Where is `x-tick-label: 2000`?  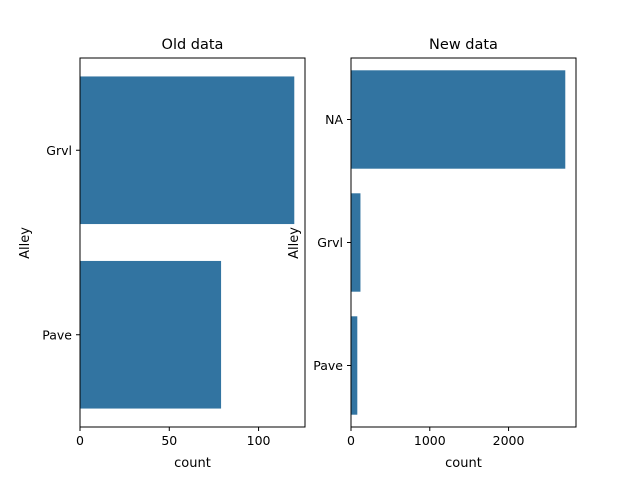
x-tick-label: 2000 is located at coordinates (509, 440).